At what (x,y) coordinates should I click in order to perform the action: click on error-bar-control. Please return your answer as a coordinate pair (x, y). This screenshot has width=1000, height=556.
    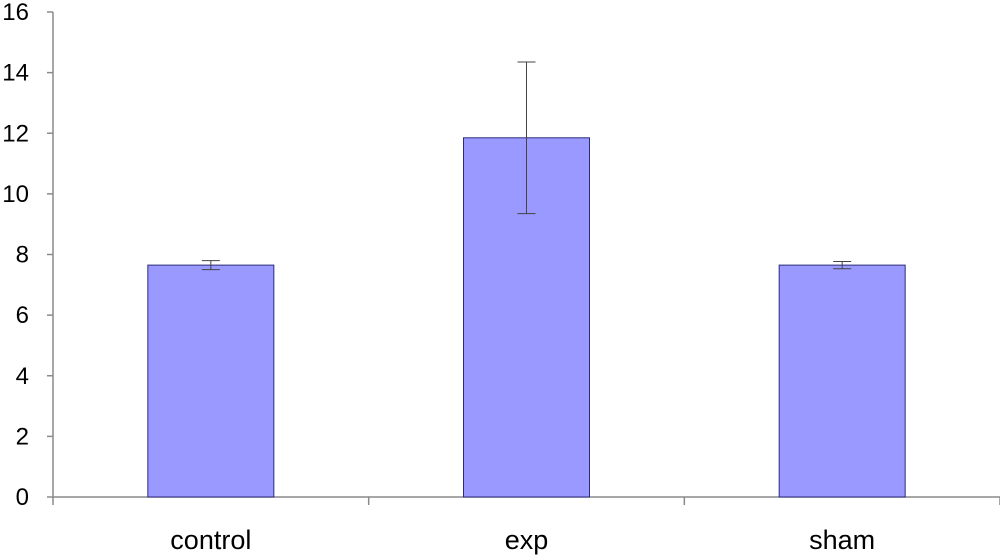
    Looking at the image, I should click on (210, 265).